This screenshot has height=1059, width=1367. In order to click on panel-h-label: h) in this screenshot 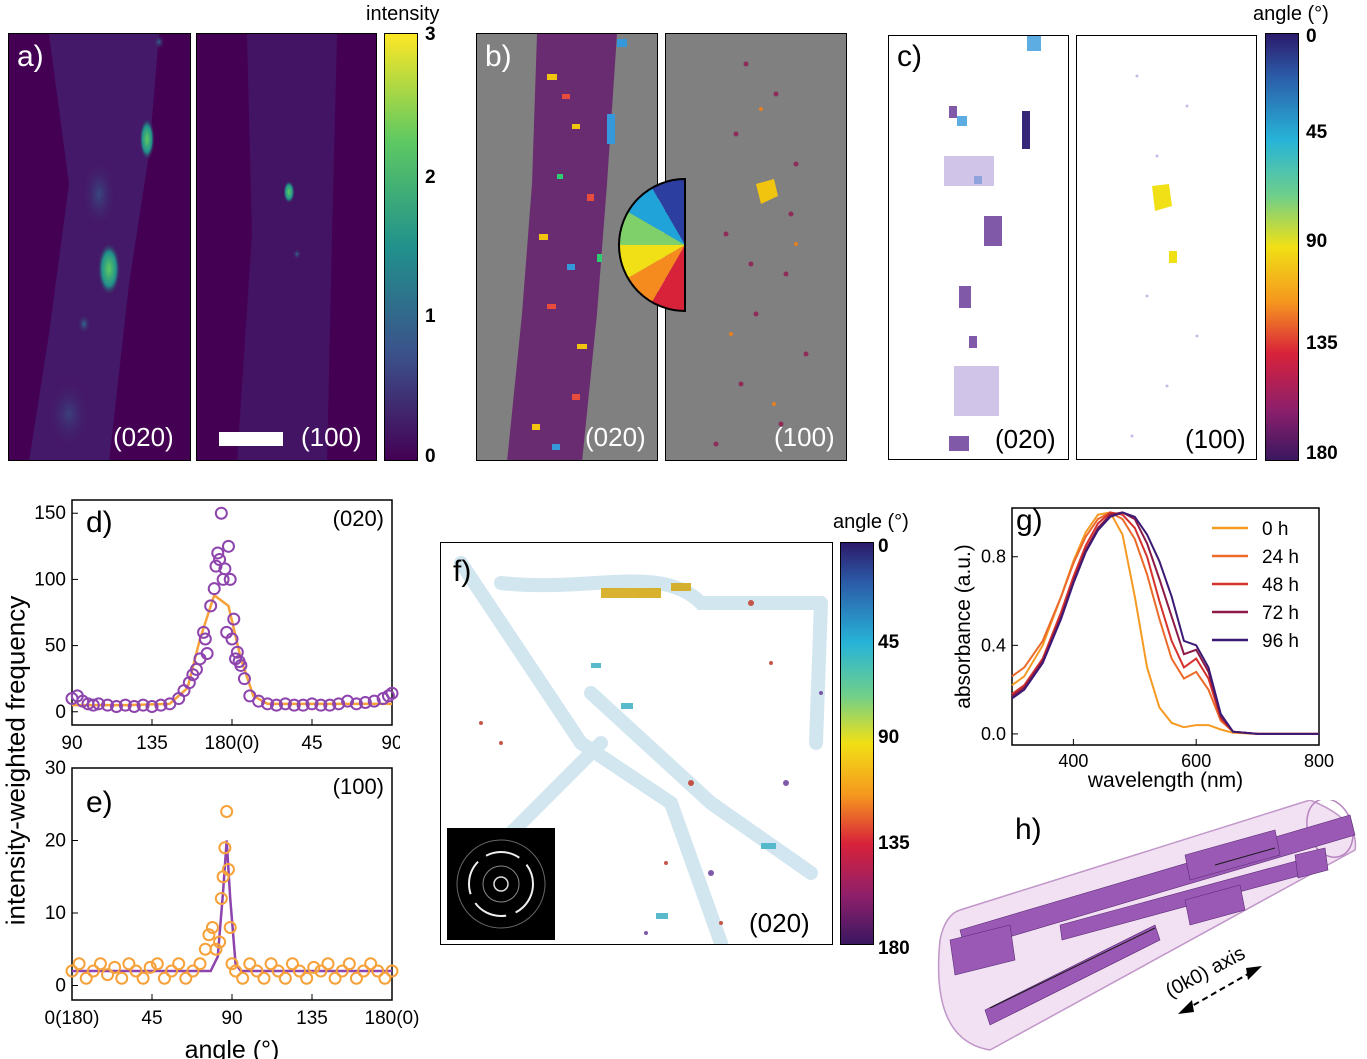, I will do `click(1028, 829)`.